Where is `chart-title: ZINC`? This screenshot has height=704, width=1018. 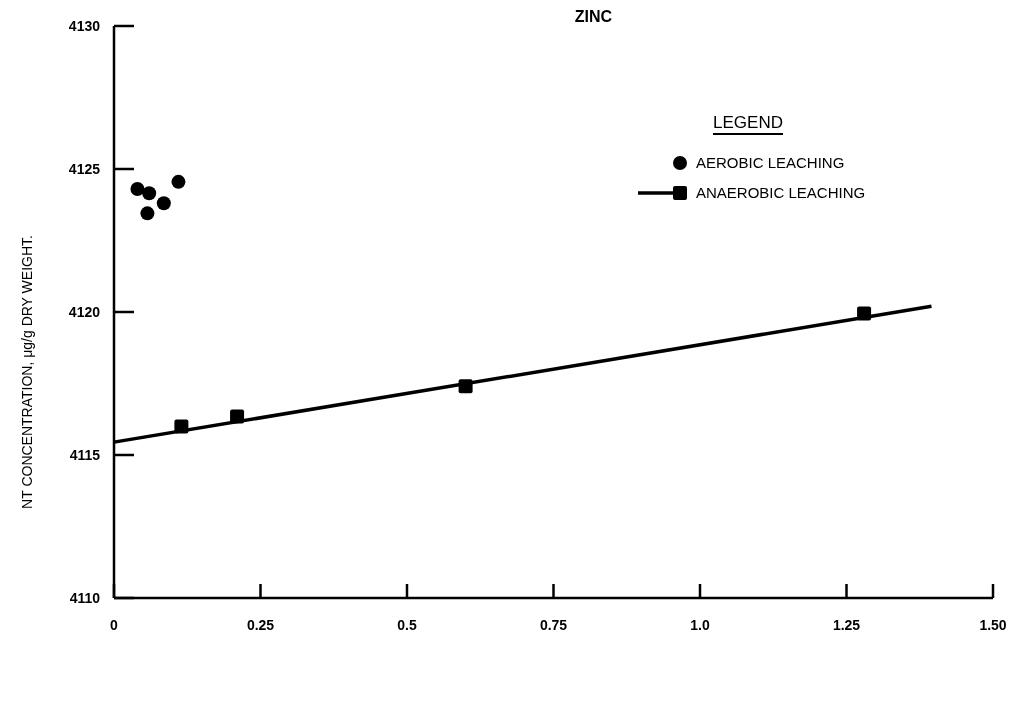 chart-title: ZINC is located at coordinates (593, 16).